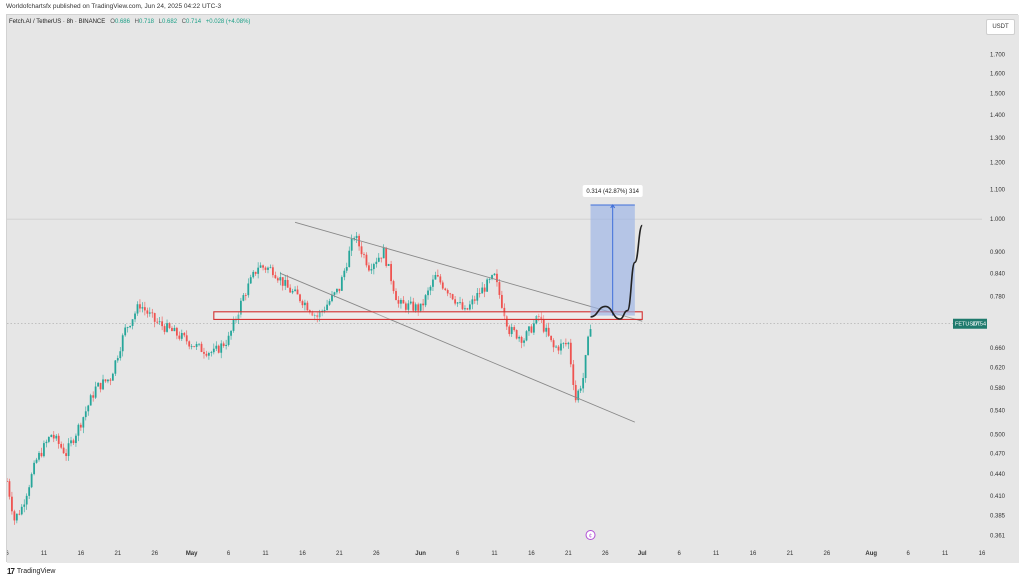 The height and width of the screenshot is (581, 1024). Describe the element at coordinates (605, 554) in the screenshot. I see `x-tick-label: 26` at that location.